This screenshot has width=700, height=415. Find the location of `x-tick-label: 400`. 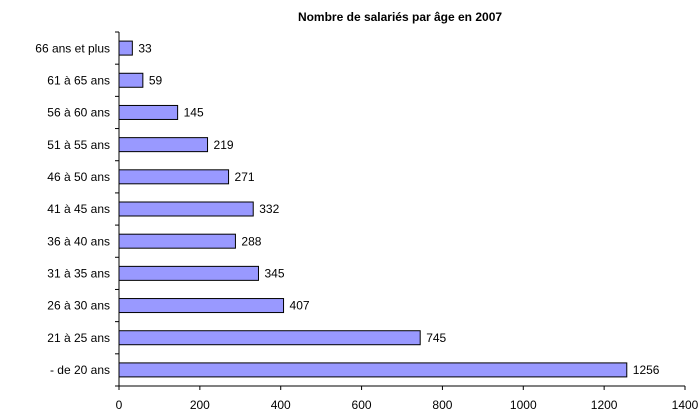

x-tick-label: 400 is located at coordinates (281, 405).